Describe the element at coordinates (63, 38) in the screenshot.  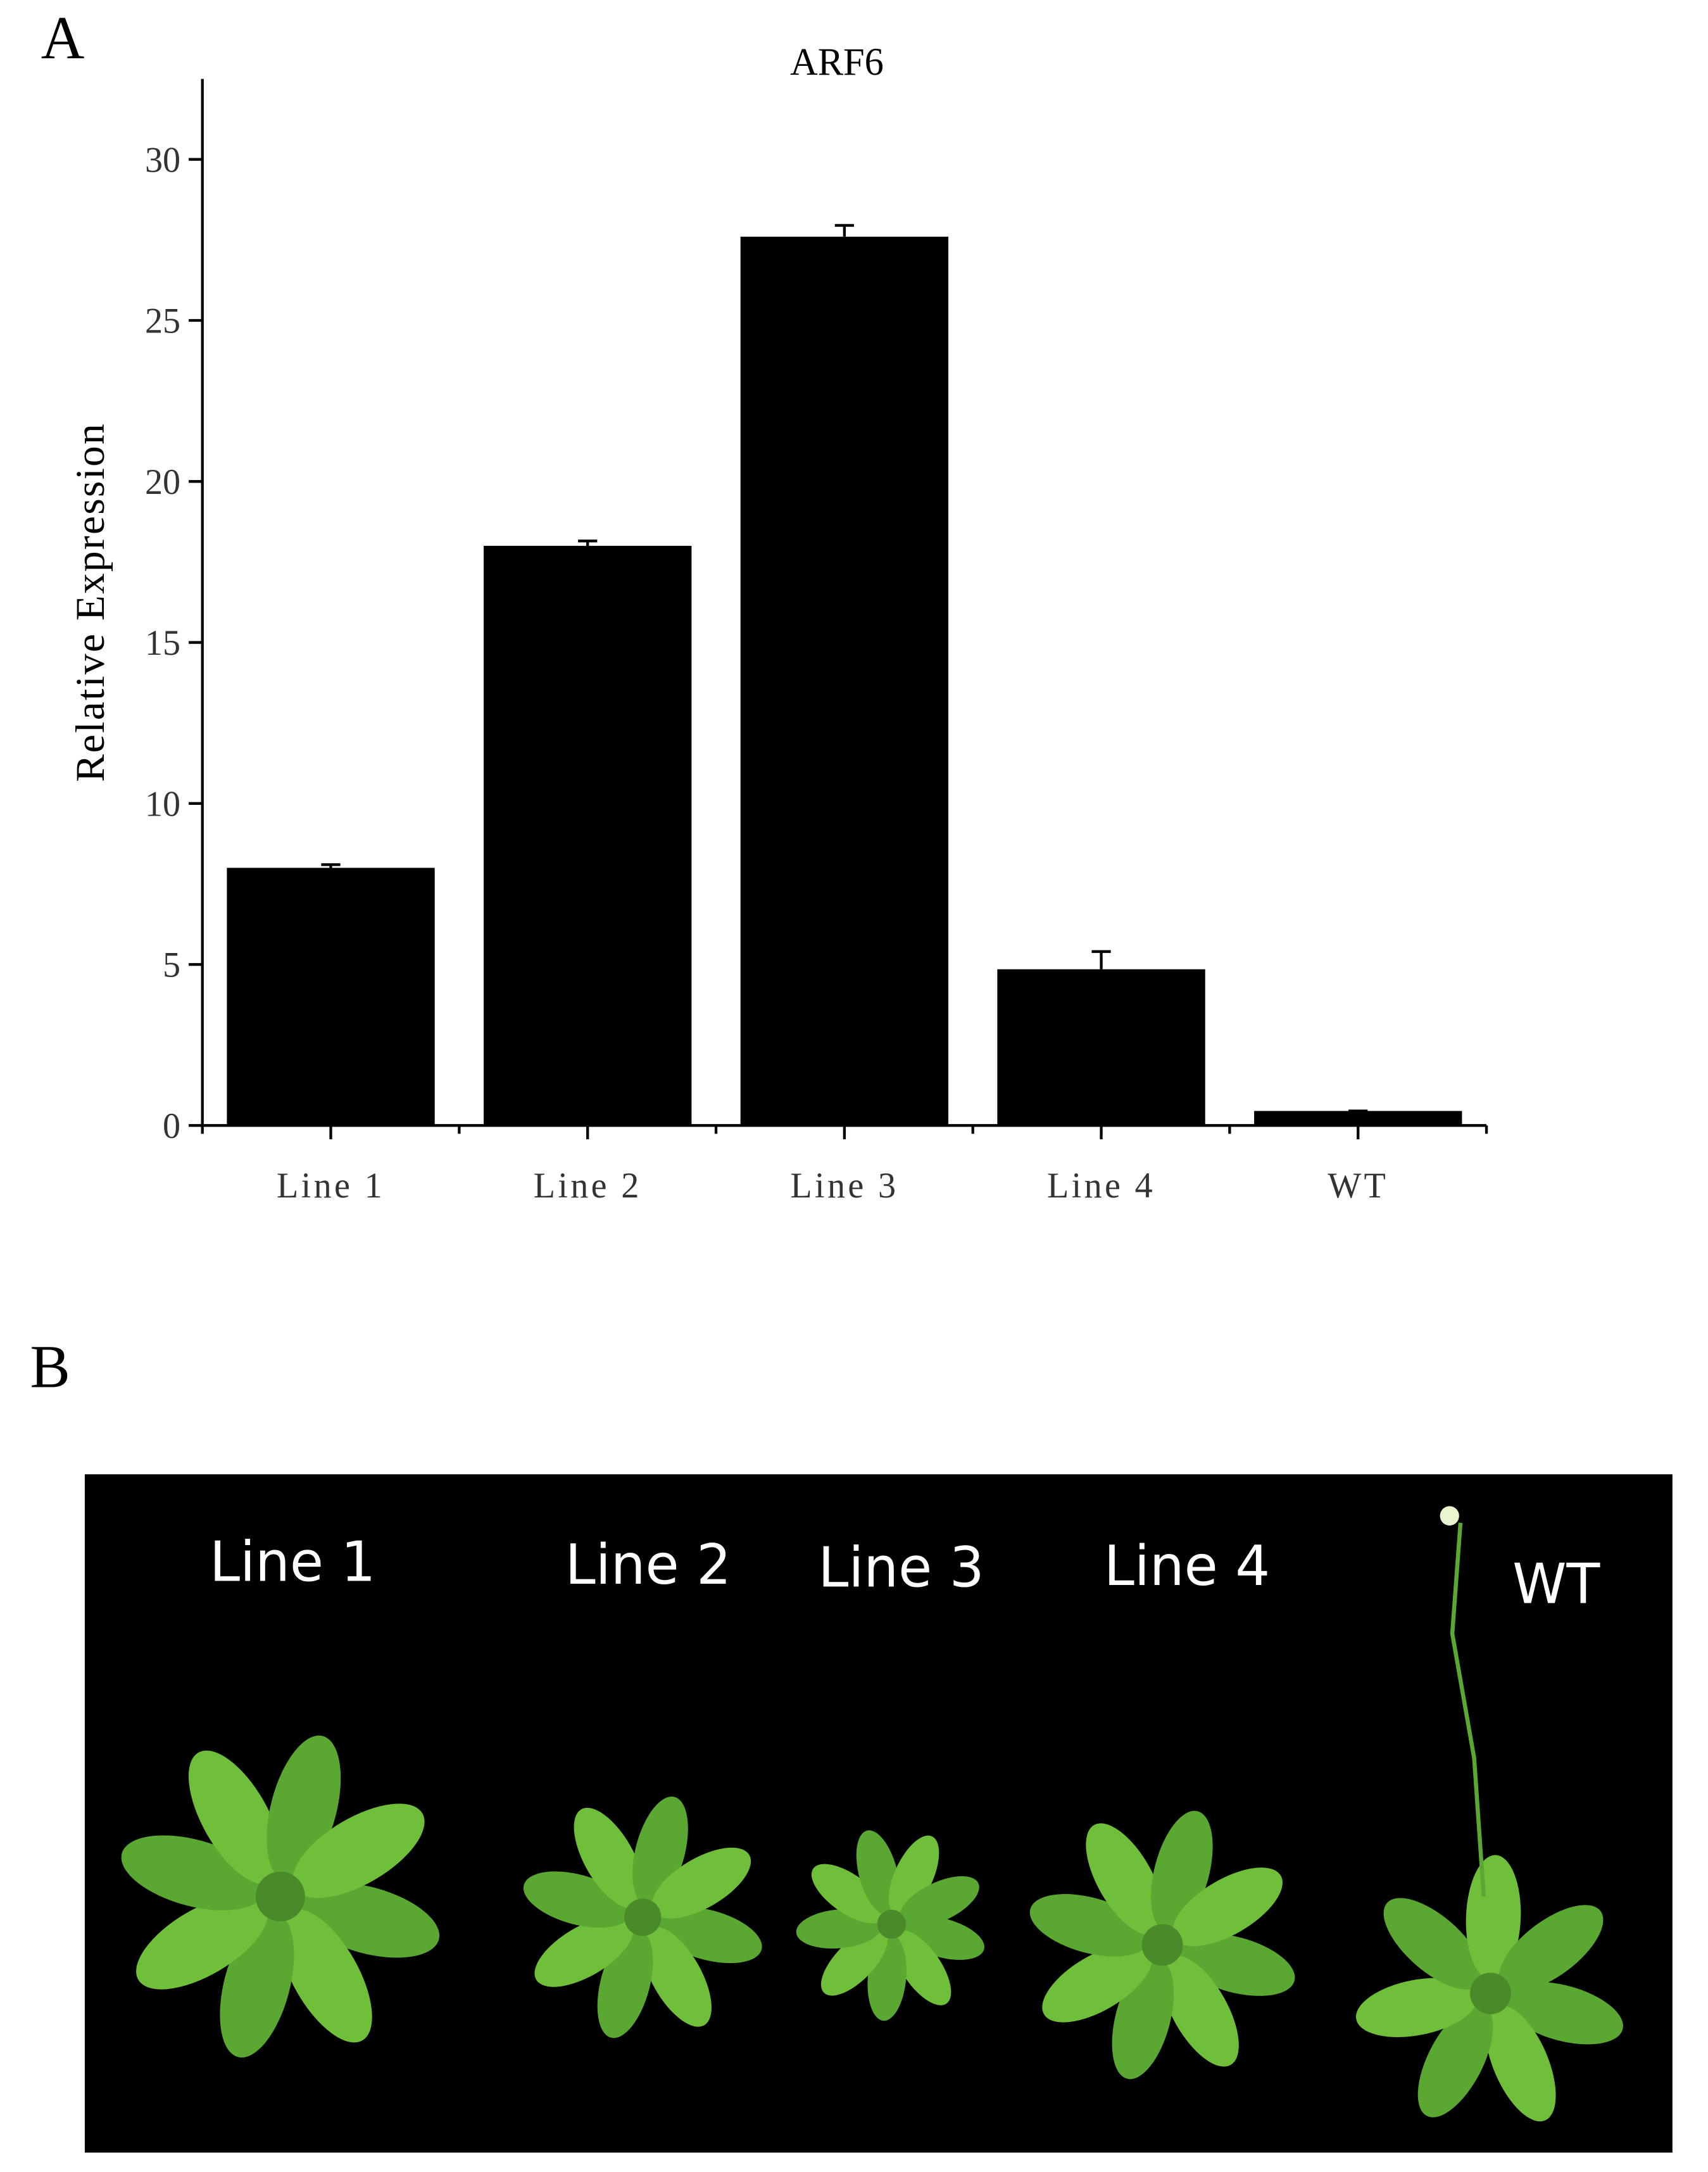
I see `panel-label: A` at that location.